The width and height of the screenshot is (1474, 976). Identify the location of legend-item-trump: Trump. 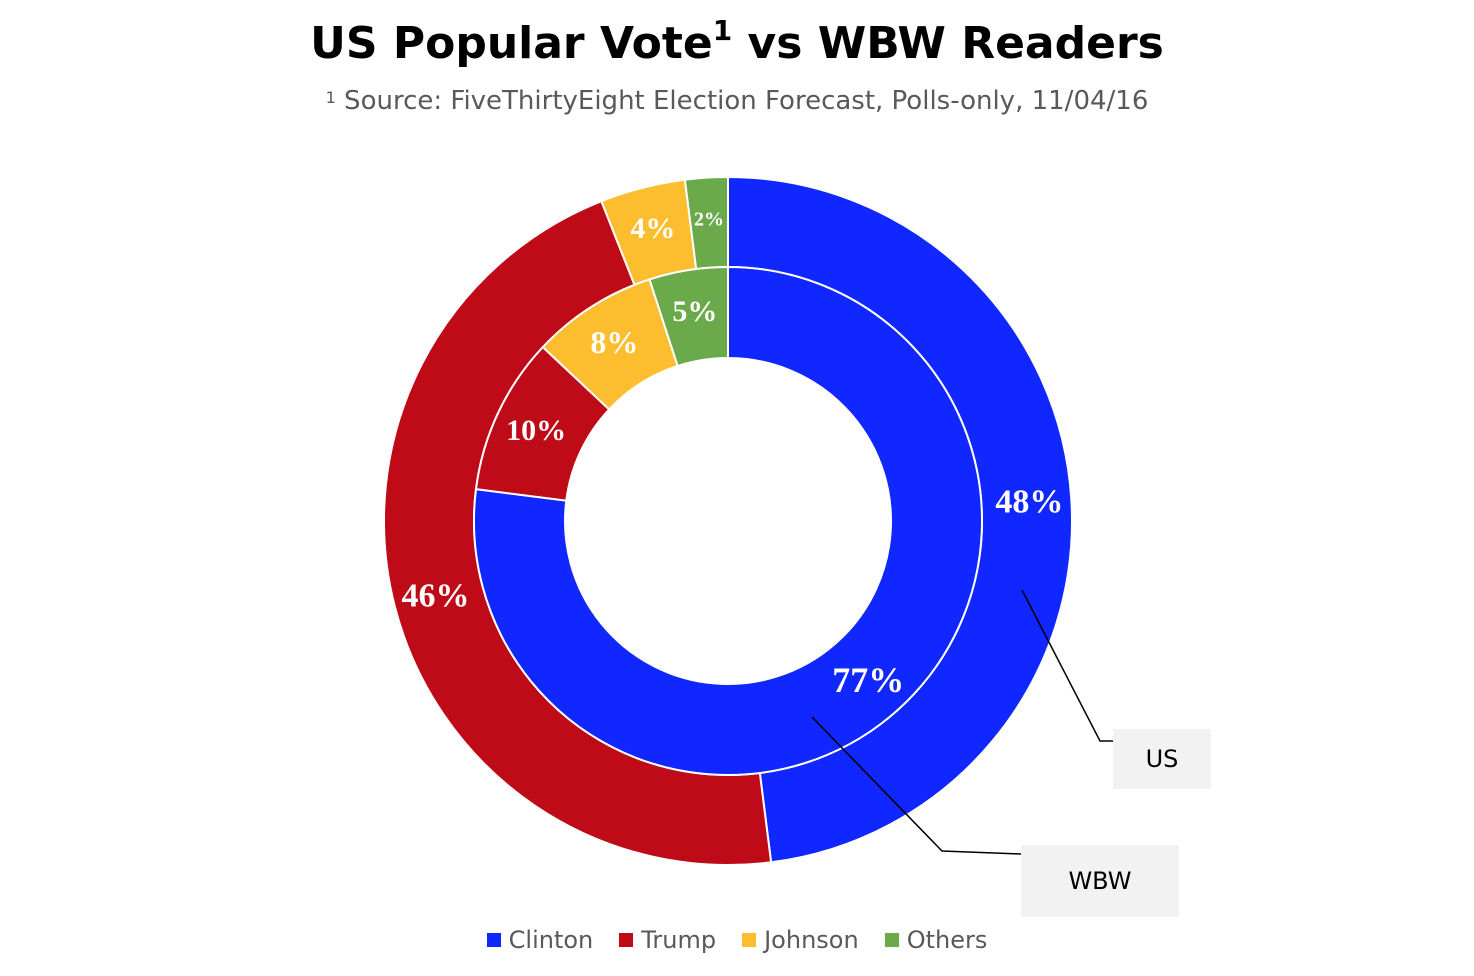
(667, 940).